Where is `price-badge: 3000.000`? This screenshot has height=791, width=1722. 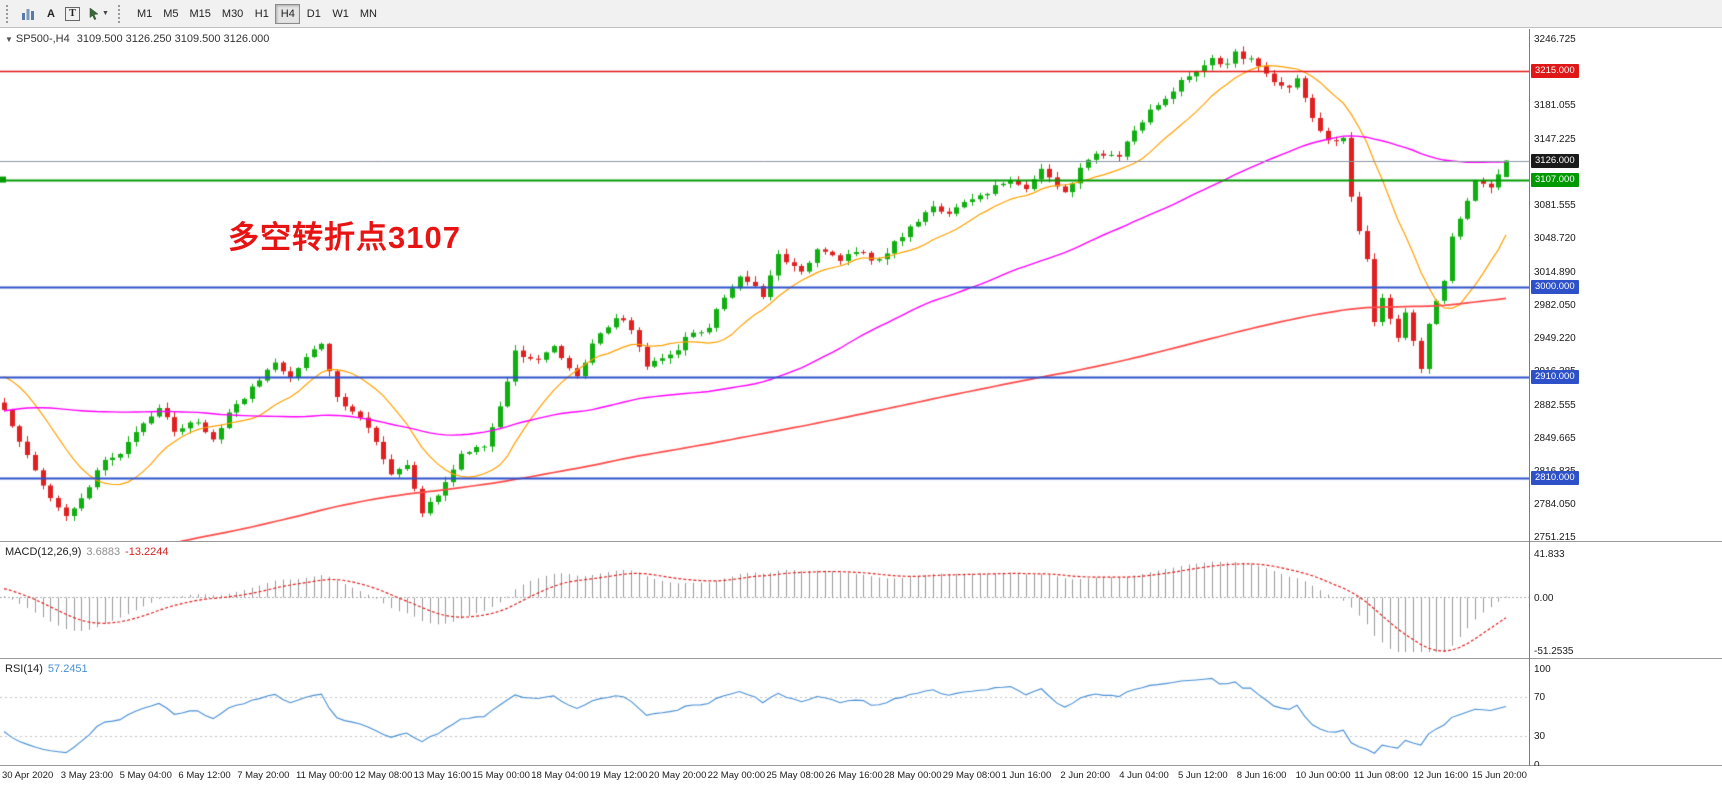
price-badge: 3000.000 is located at coordinates (1555, 287).